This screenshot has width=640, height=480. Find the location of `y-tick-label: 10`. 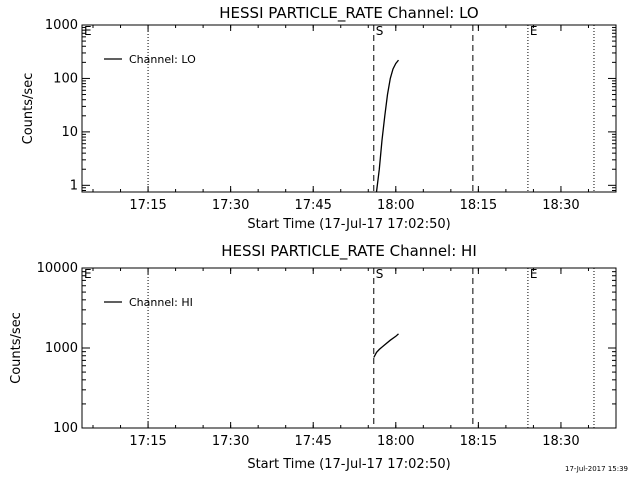

y-tick-label: 10 is located at coordinates (69, 132).